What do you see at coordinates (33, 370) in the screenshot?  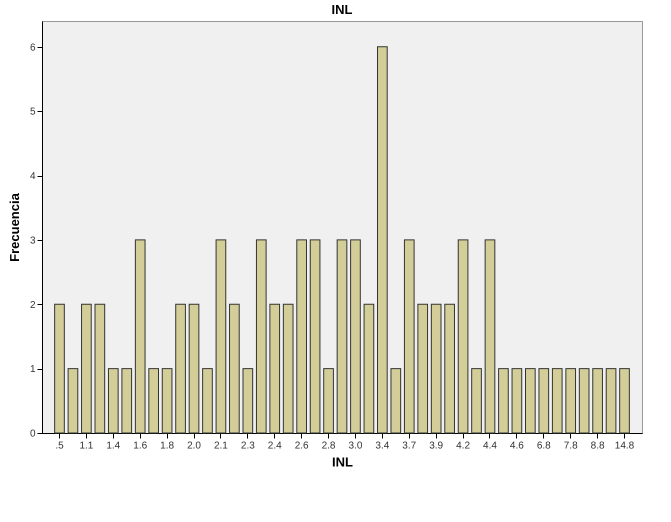 I see `y-tick-label: 1` at bounding box center [33, 370].